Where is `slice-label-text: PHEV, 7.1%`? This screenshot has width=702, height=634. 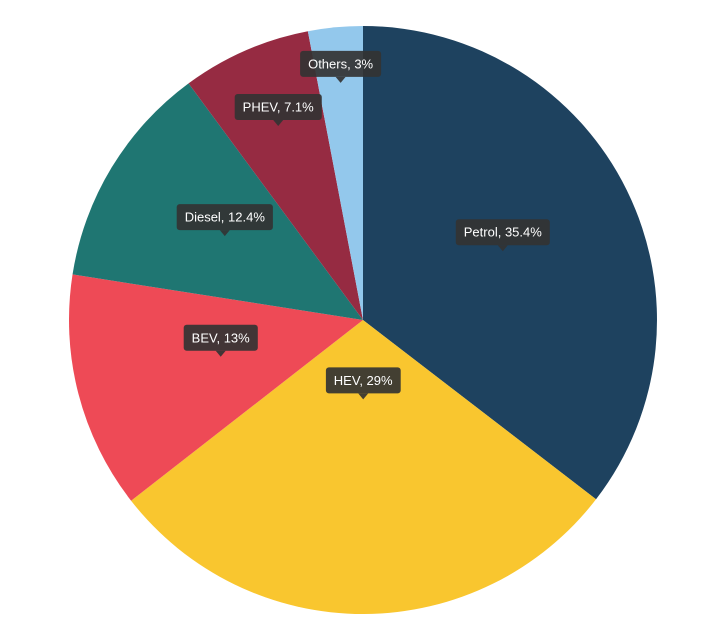
slice-label-text: PHEV, 7.1% is located at coordinates (279, 107).